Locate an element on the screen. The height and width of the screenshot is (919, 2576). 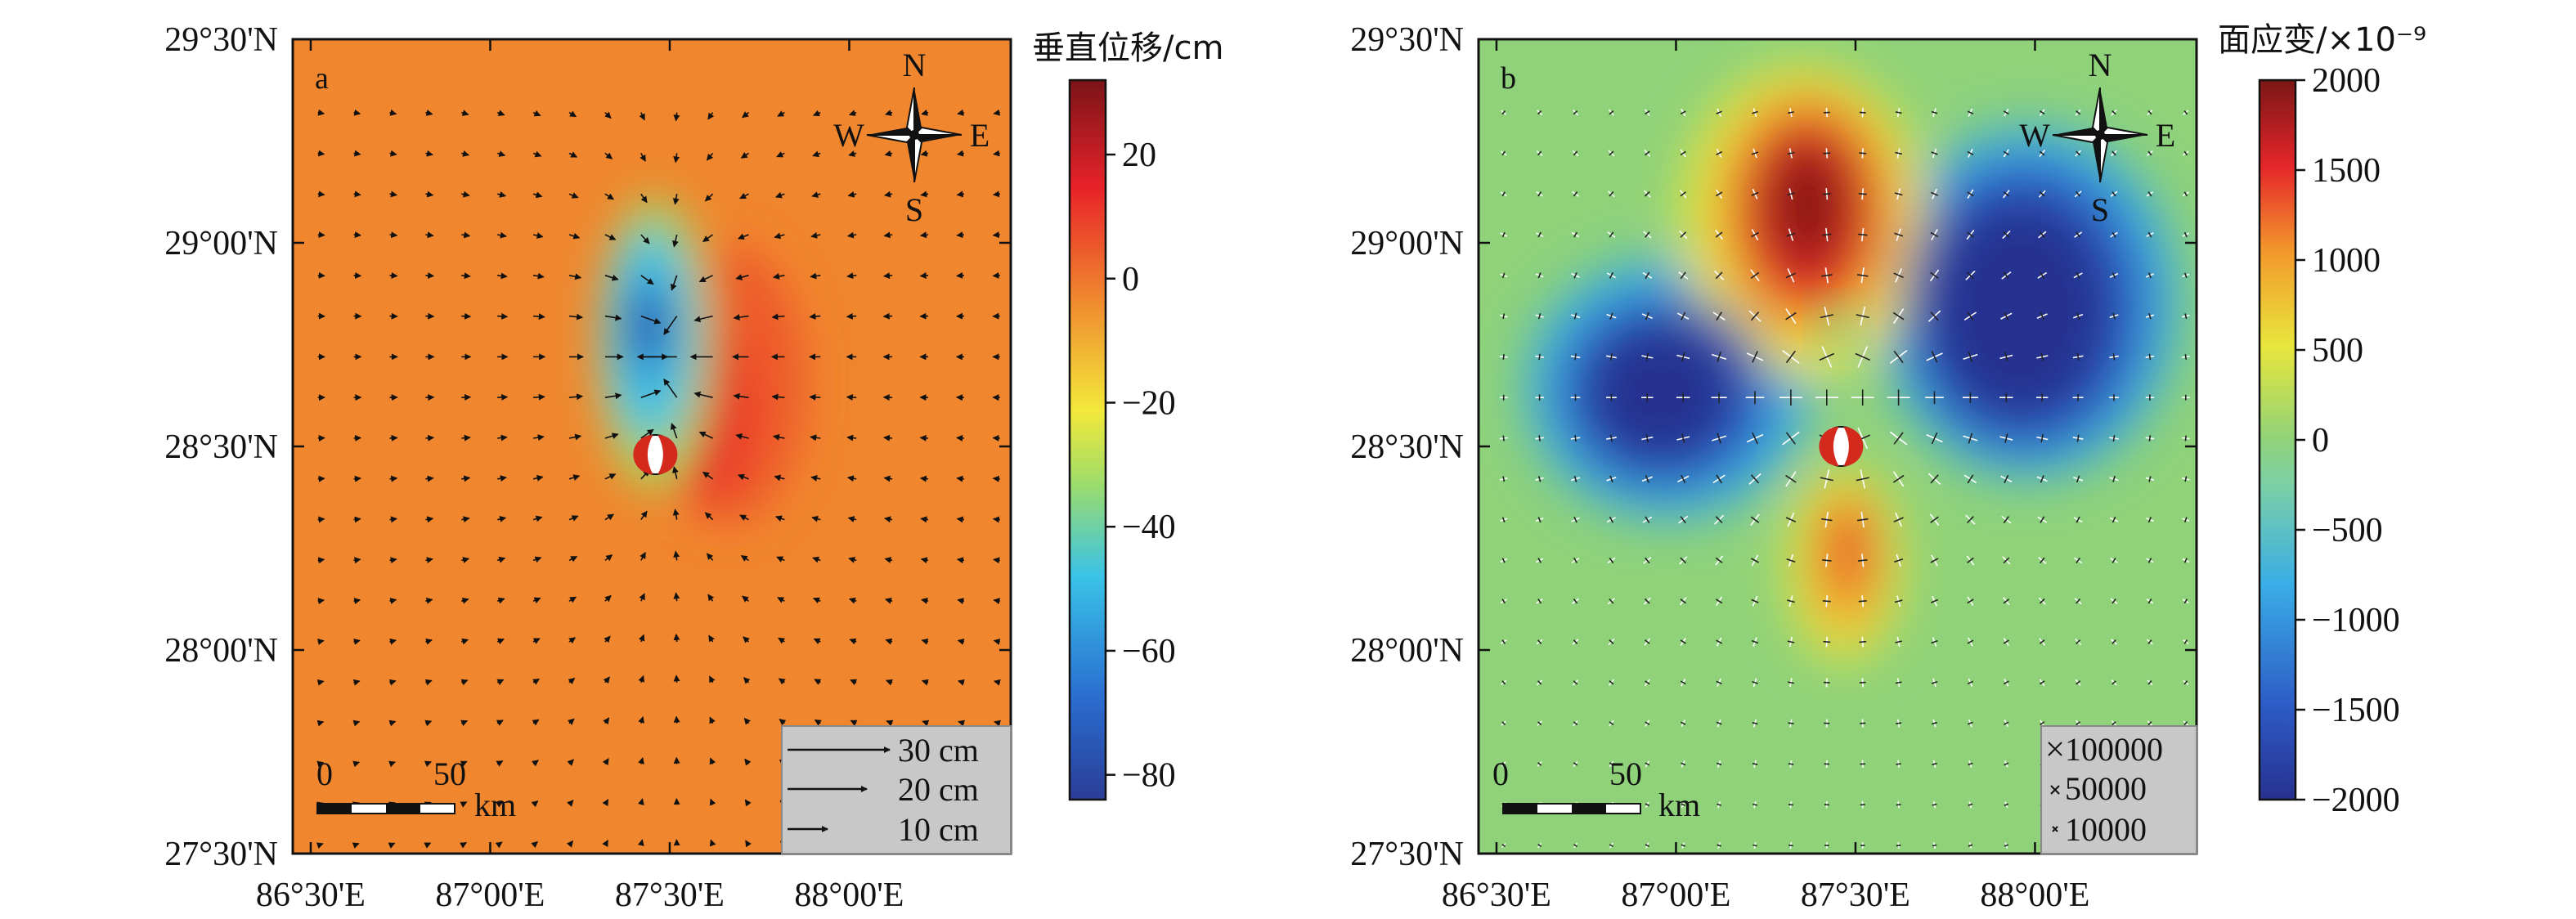
x-tick-label: 88°00'E is located at coordinates (2035, 895).